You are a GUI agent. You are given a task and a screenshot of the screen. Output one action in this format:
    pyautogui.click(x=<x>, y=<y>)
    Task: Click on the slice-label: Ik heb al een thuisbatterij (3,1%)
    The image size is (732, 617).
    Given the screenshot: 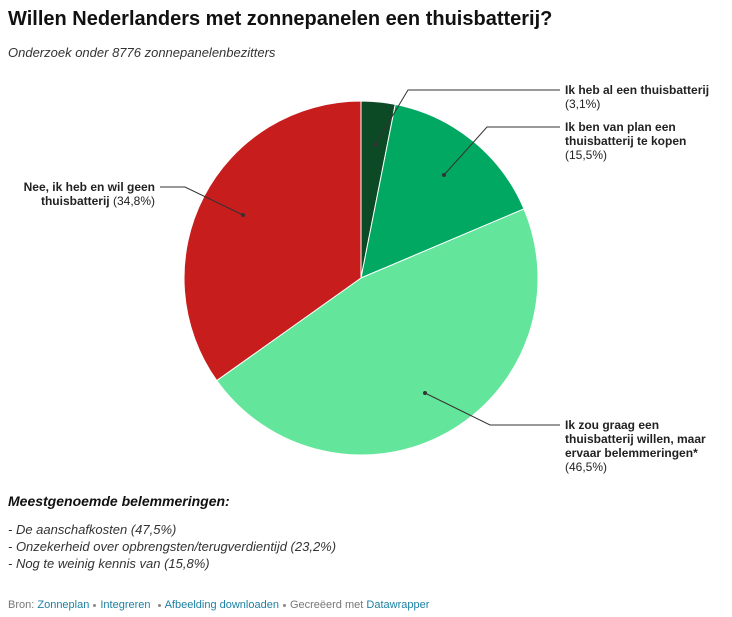 What is the action you would take?
    pyautogui.click(x=645, y=97)
    